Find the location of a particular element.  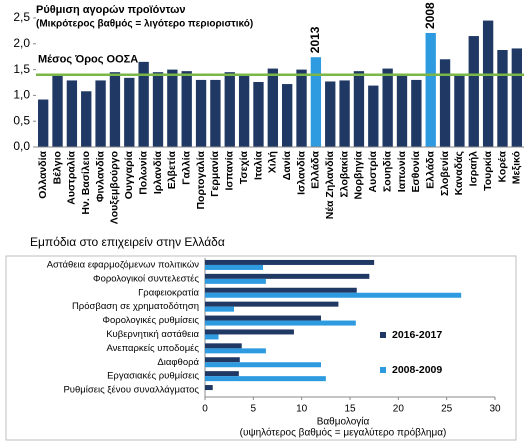

x-tick-label: Ιταλία is located at coordinates (258, 165).